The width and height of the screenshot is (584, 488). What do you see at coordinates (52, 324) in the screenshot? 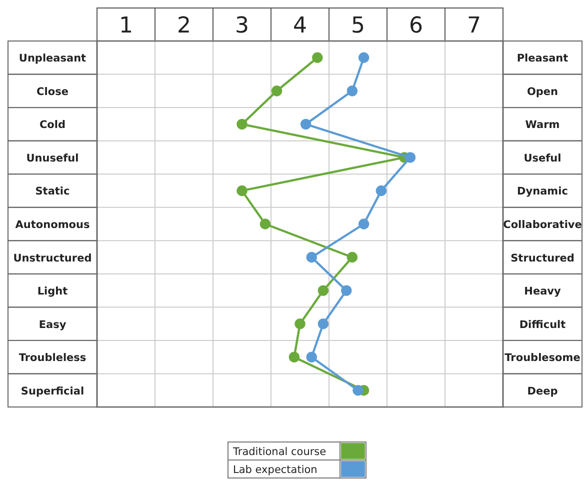
I see `y-tick-label: Easy` at bounding box center [52, 324].